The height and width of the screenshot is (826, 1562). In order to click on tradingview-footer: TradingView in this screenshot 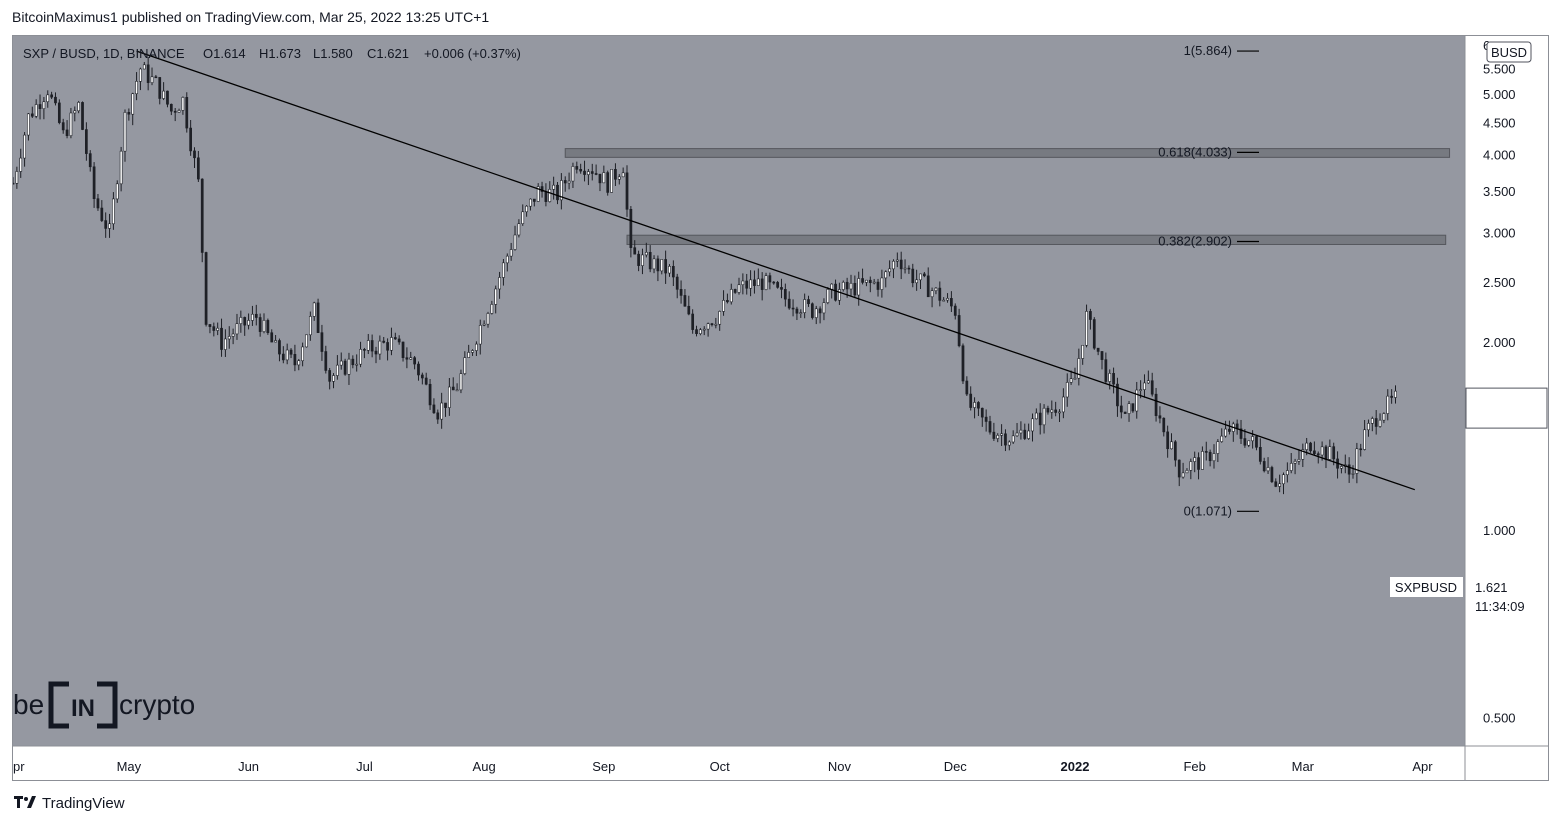, I will do `click(69, 803)`.